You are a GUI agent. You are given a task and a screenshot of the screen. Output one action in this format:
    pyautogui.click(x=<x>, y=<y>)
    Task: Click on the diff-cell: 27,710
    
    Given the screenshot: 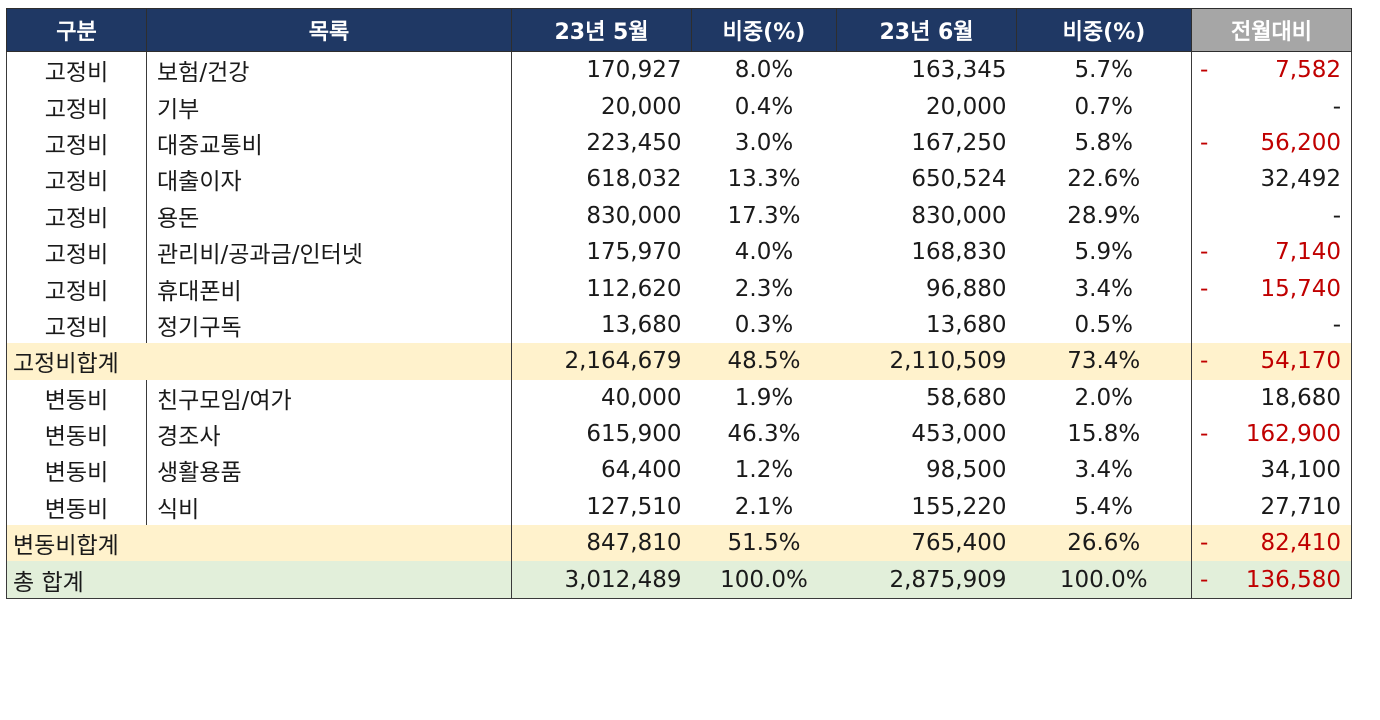 What is the action you would take?
    pyautogui.click(x=1271, y=507)
    